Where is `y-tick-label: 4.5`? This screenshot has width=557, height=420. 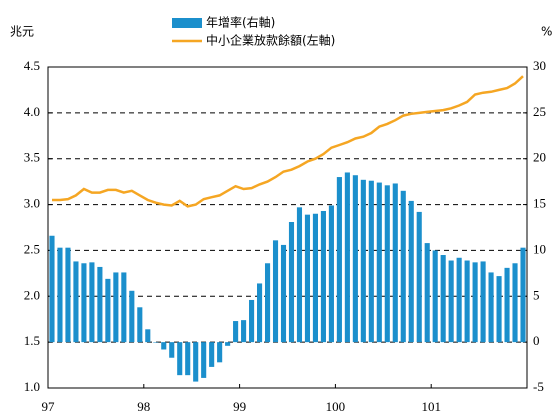 y-tick-label: 4.5 is located at coordinates (32, 65).